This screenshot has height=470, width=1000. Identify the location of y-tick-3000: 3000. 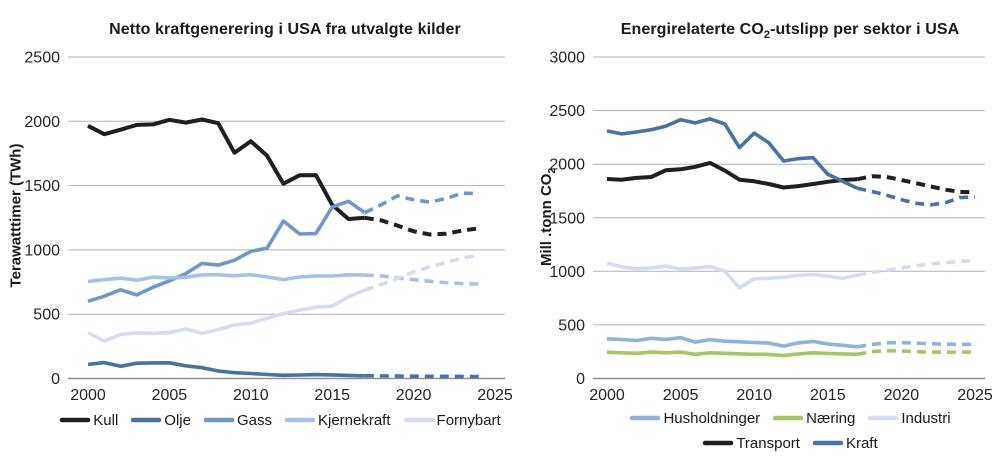
(567, 58).